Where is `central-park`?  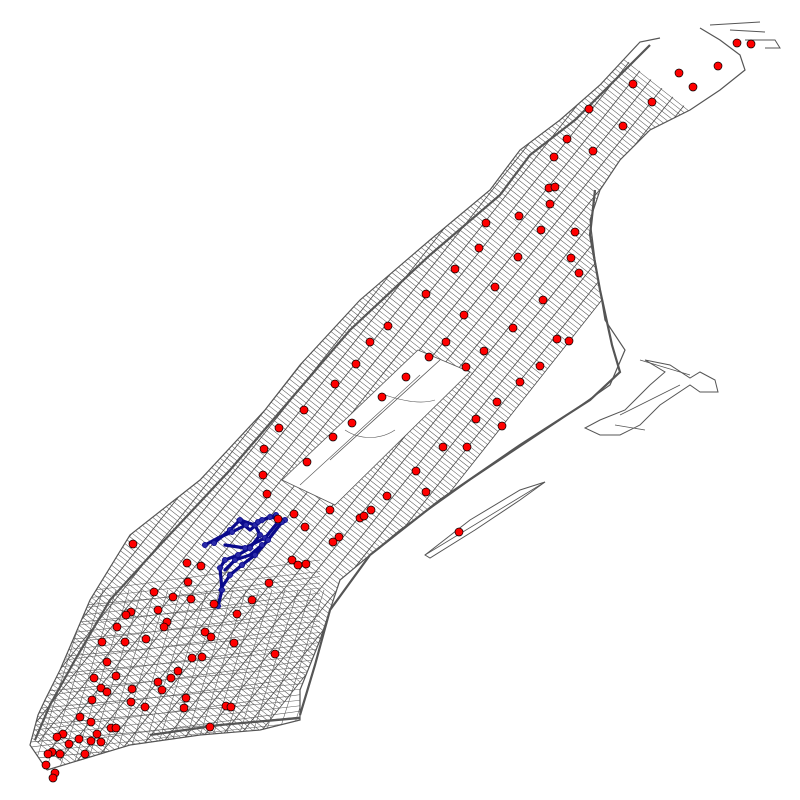
central-park is located at coordinates (376, 427).